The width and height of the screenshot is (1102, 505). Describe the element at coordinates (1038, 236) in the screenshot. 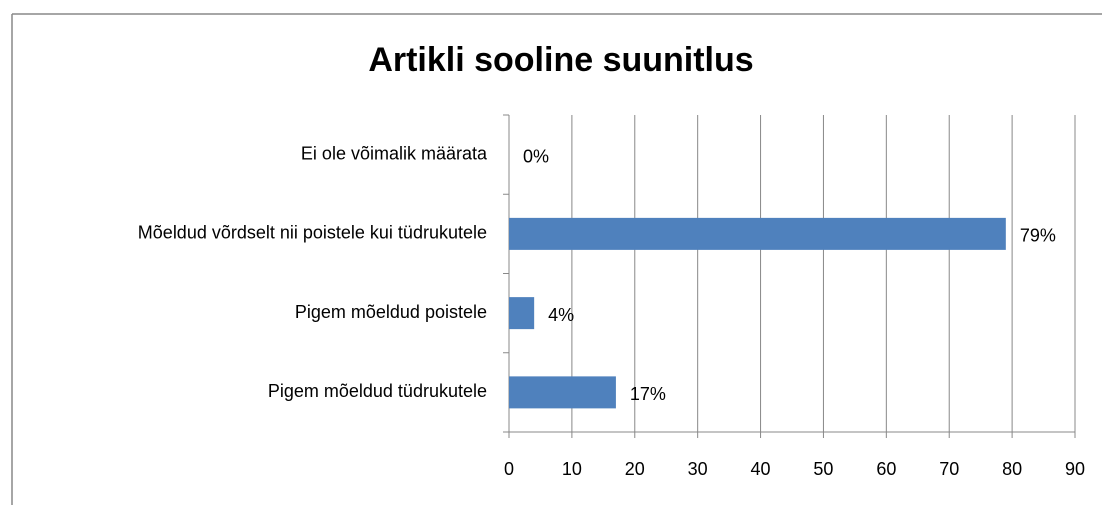

I see `value-label: 79%` at that location.